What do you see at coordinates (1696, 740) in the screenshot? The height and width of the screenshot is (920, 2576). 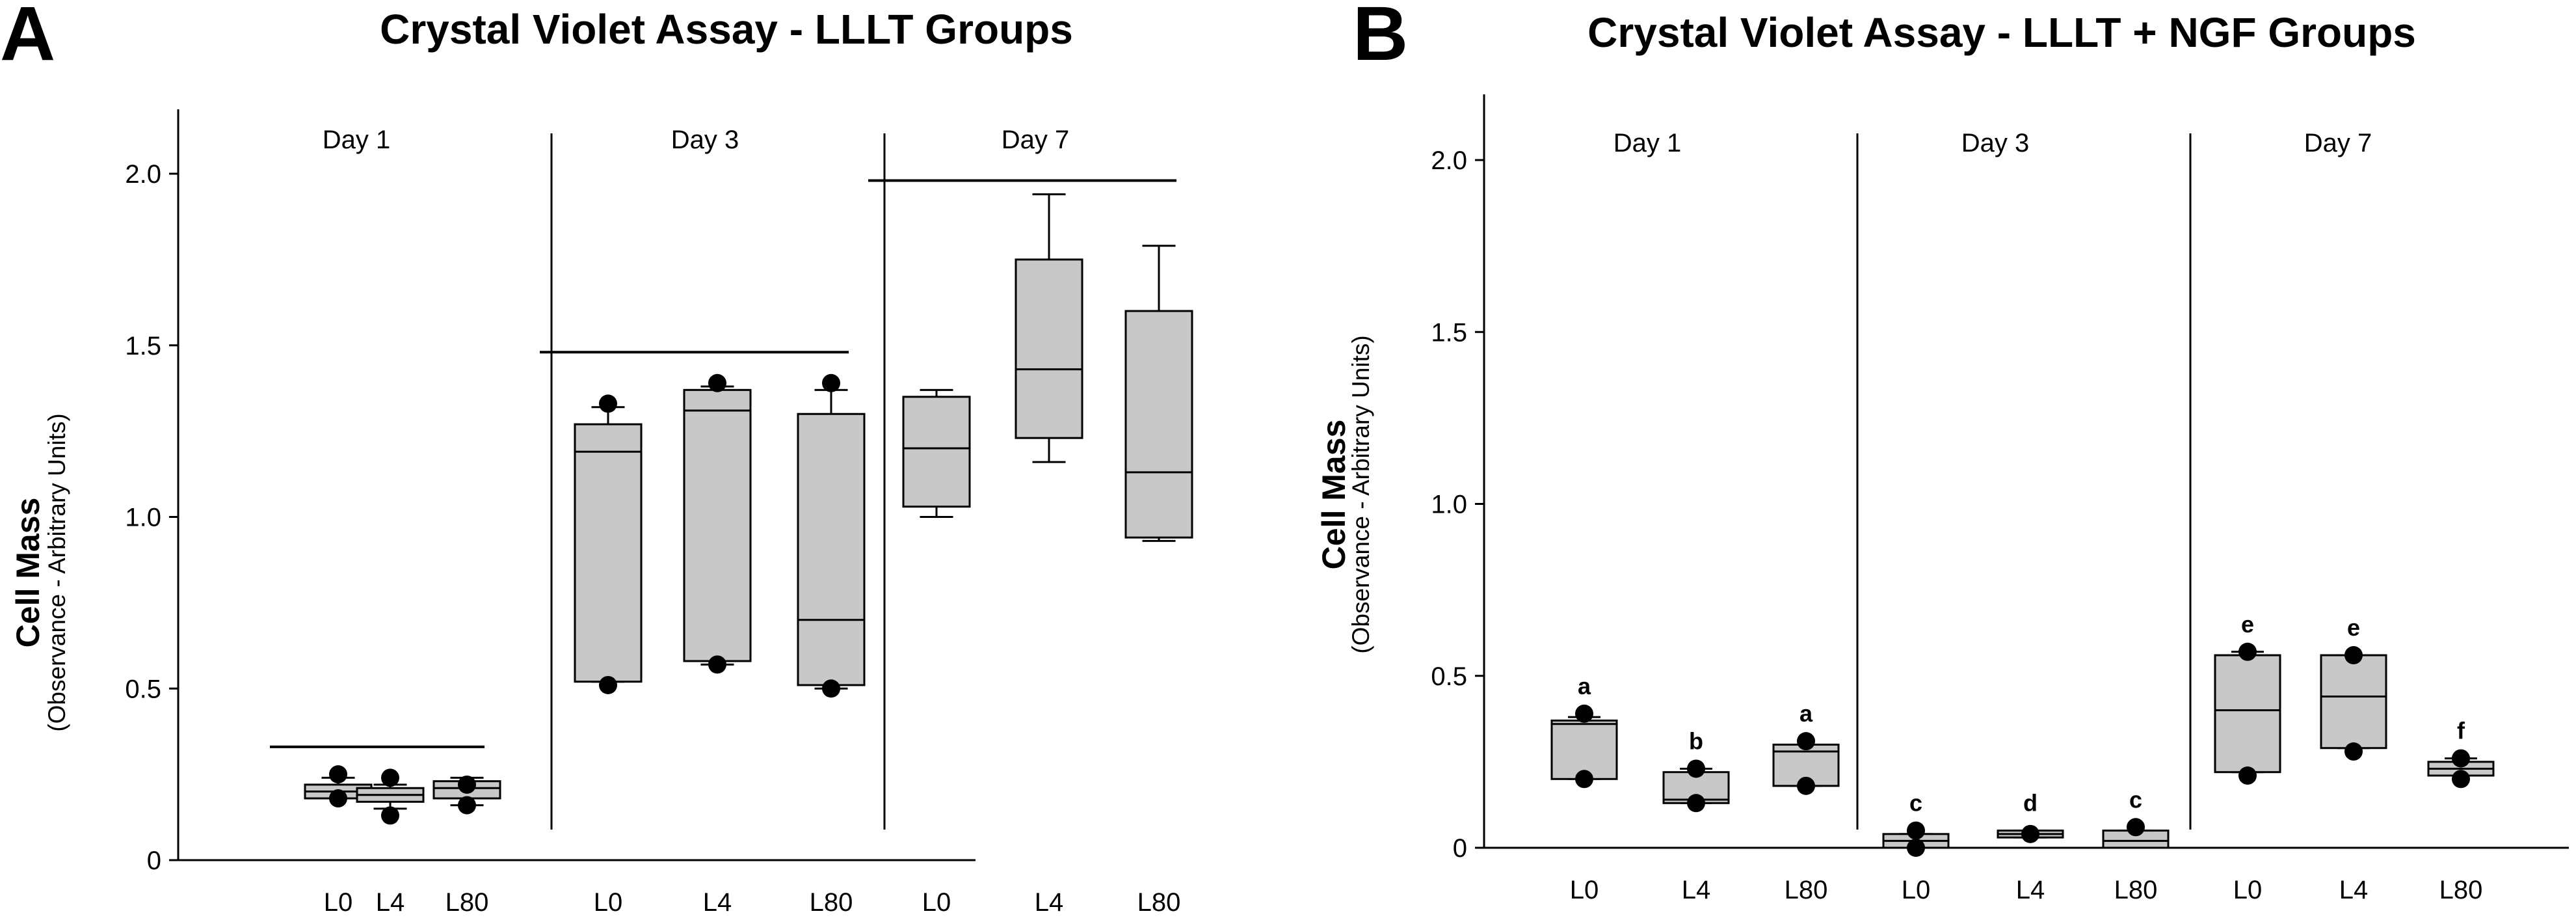 I see `significance-letter: b` at bounding box center [1696, 740].